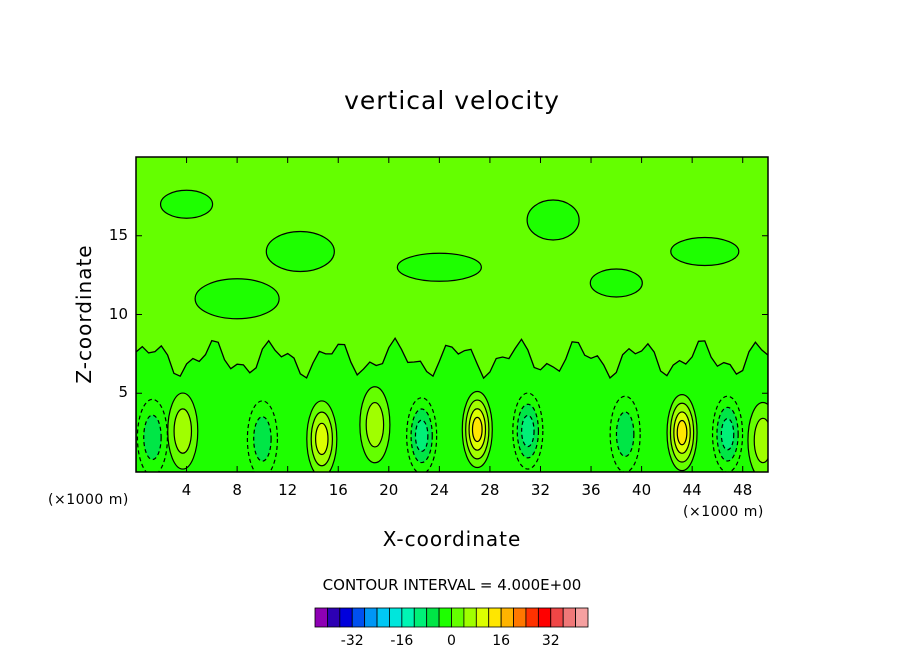 The width and height of the screenshot is (904, 654). What do you see at coordinates (642, 490) in the screenshot?
I see `x-tick-label: 40` at bounding box center [642, 490].